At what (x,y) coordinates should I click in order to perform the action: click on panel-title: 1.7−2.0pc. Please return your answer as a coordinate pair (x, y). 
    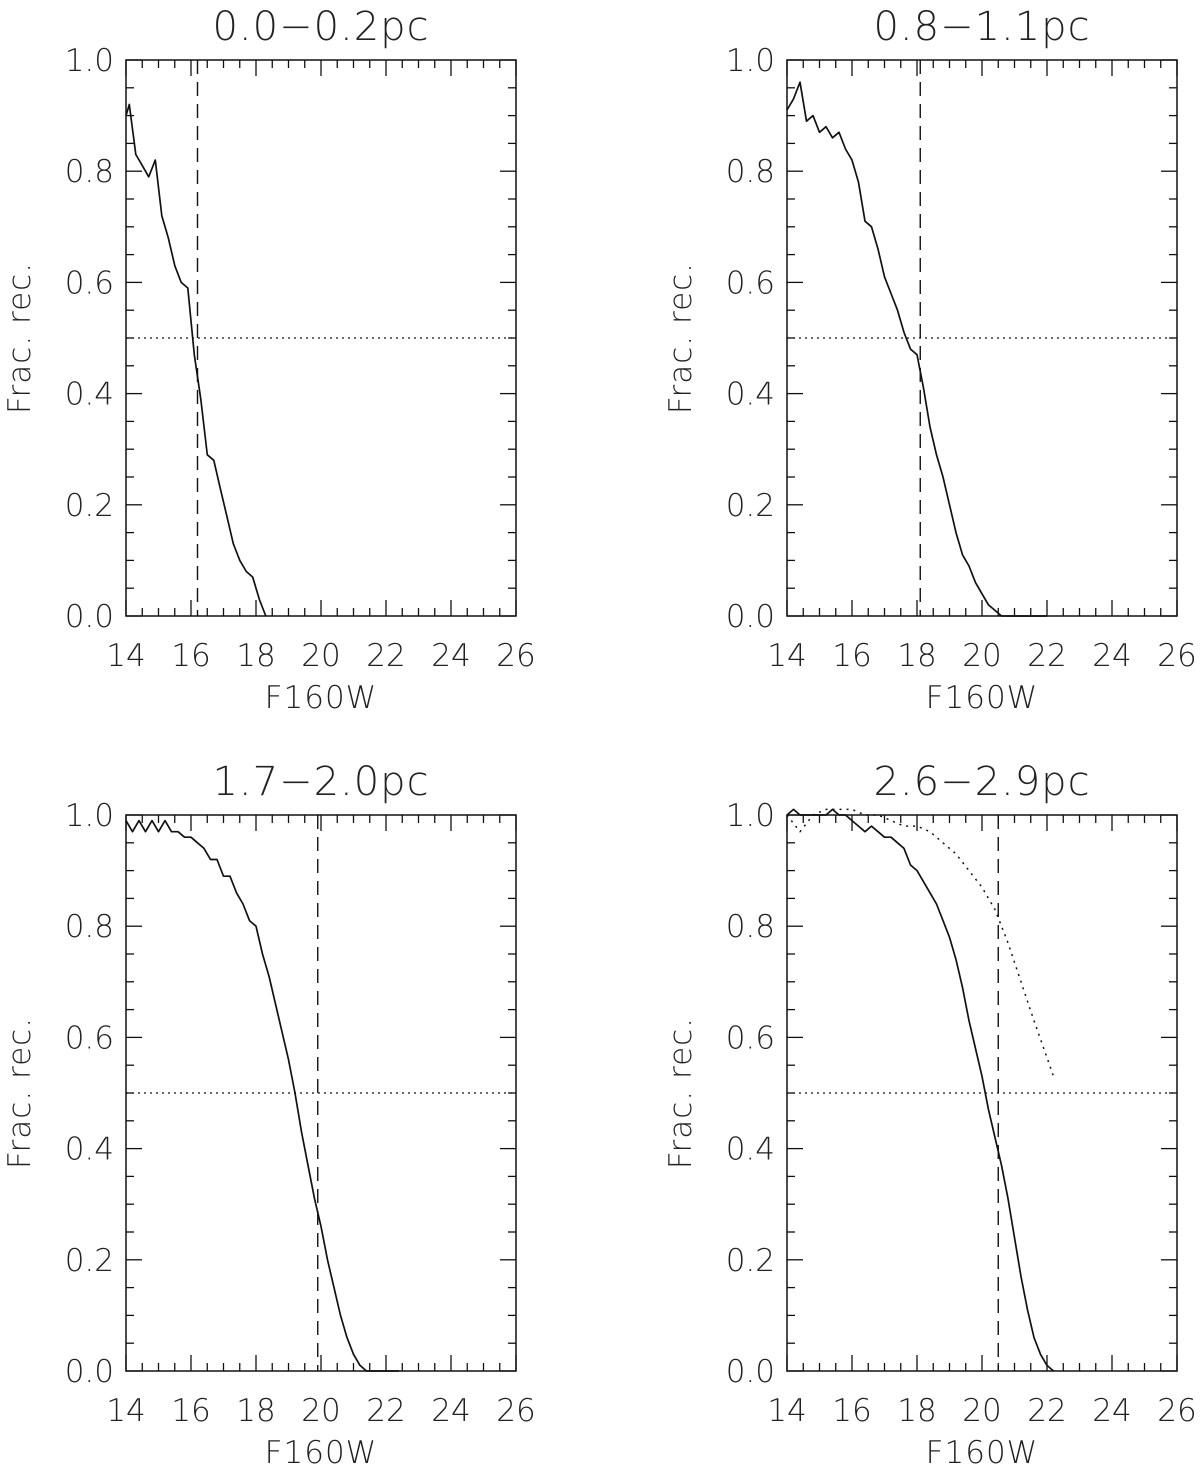
    Looking at the image, I should click on (320, 782).